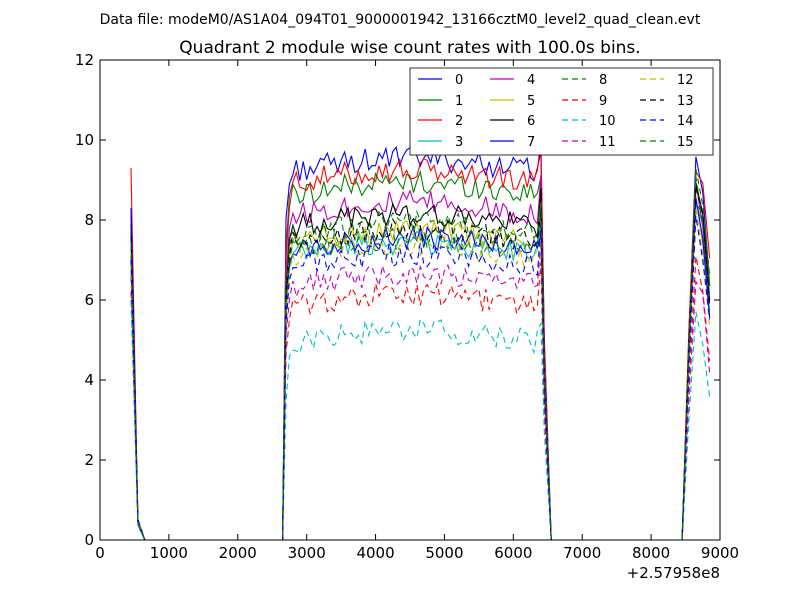  What do you see at coordinates (603, 80) in the screenshot?
I see `legend-label-8: 8` at bounding box center [603, 80].